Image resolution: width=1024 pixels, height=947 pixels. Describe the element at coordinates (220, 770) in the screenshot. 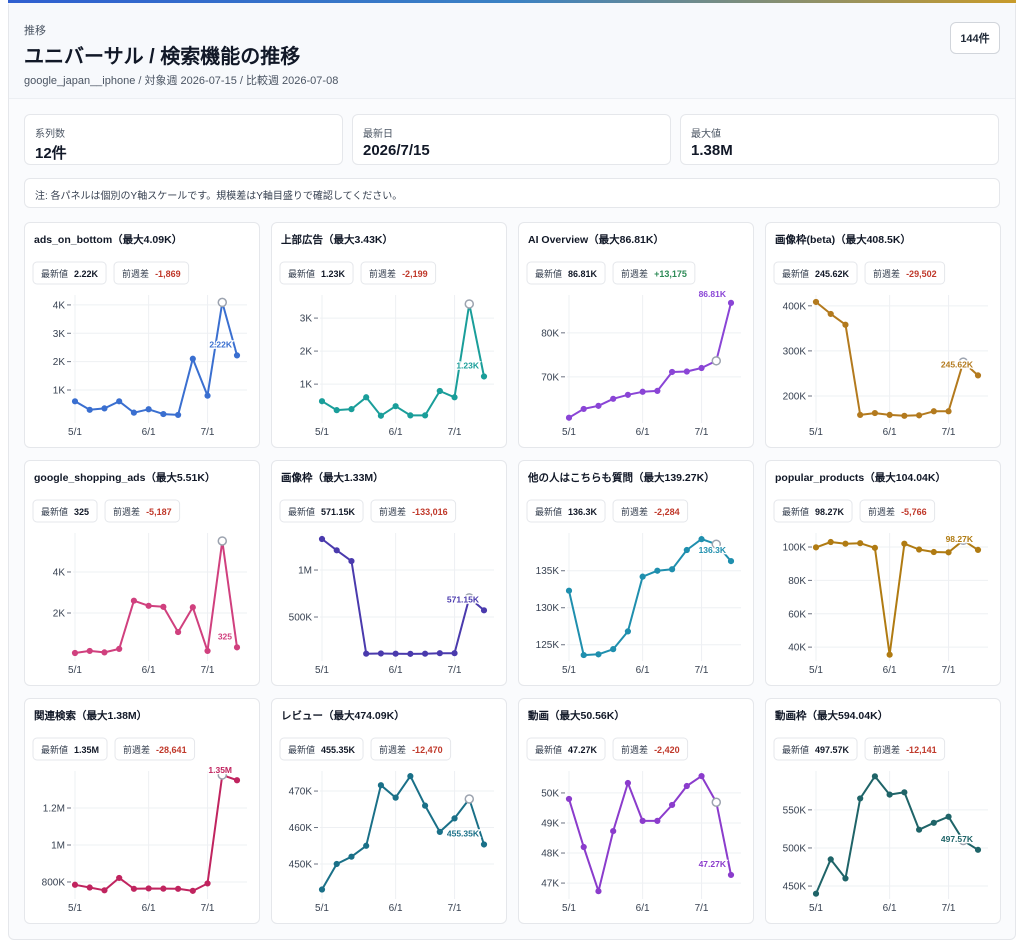

I see `value-label: 1.35M` at that location.